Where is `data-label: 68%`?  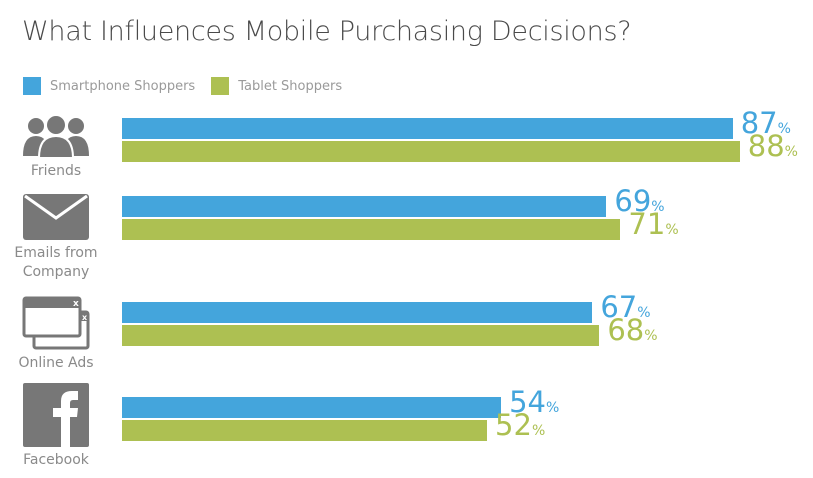
data-label: 68% is located at coordinates (632, 330).